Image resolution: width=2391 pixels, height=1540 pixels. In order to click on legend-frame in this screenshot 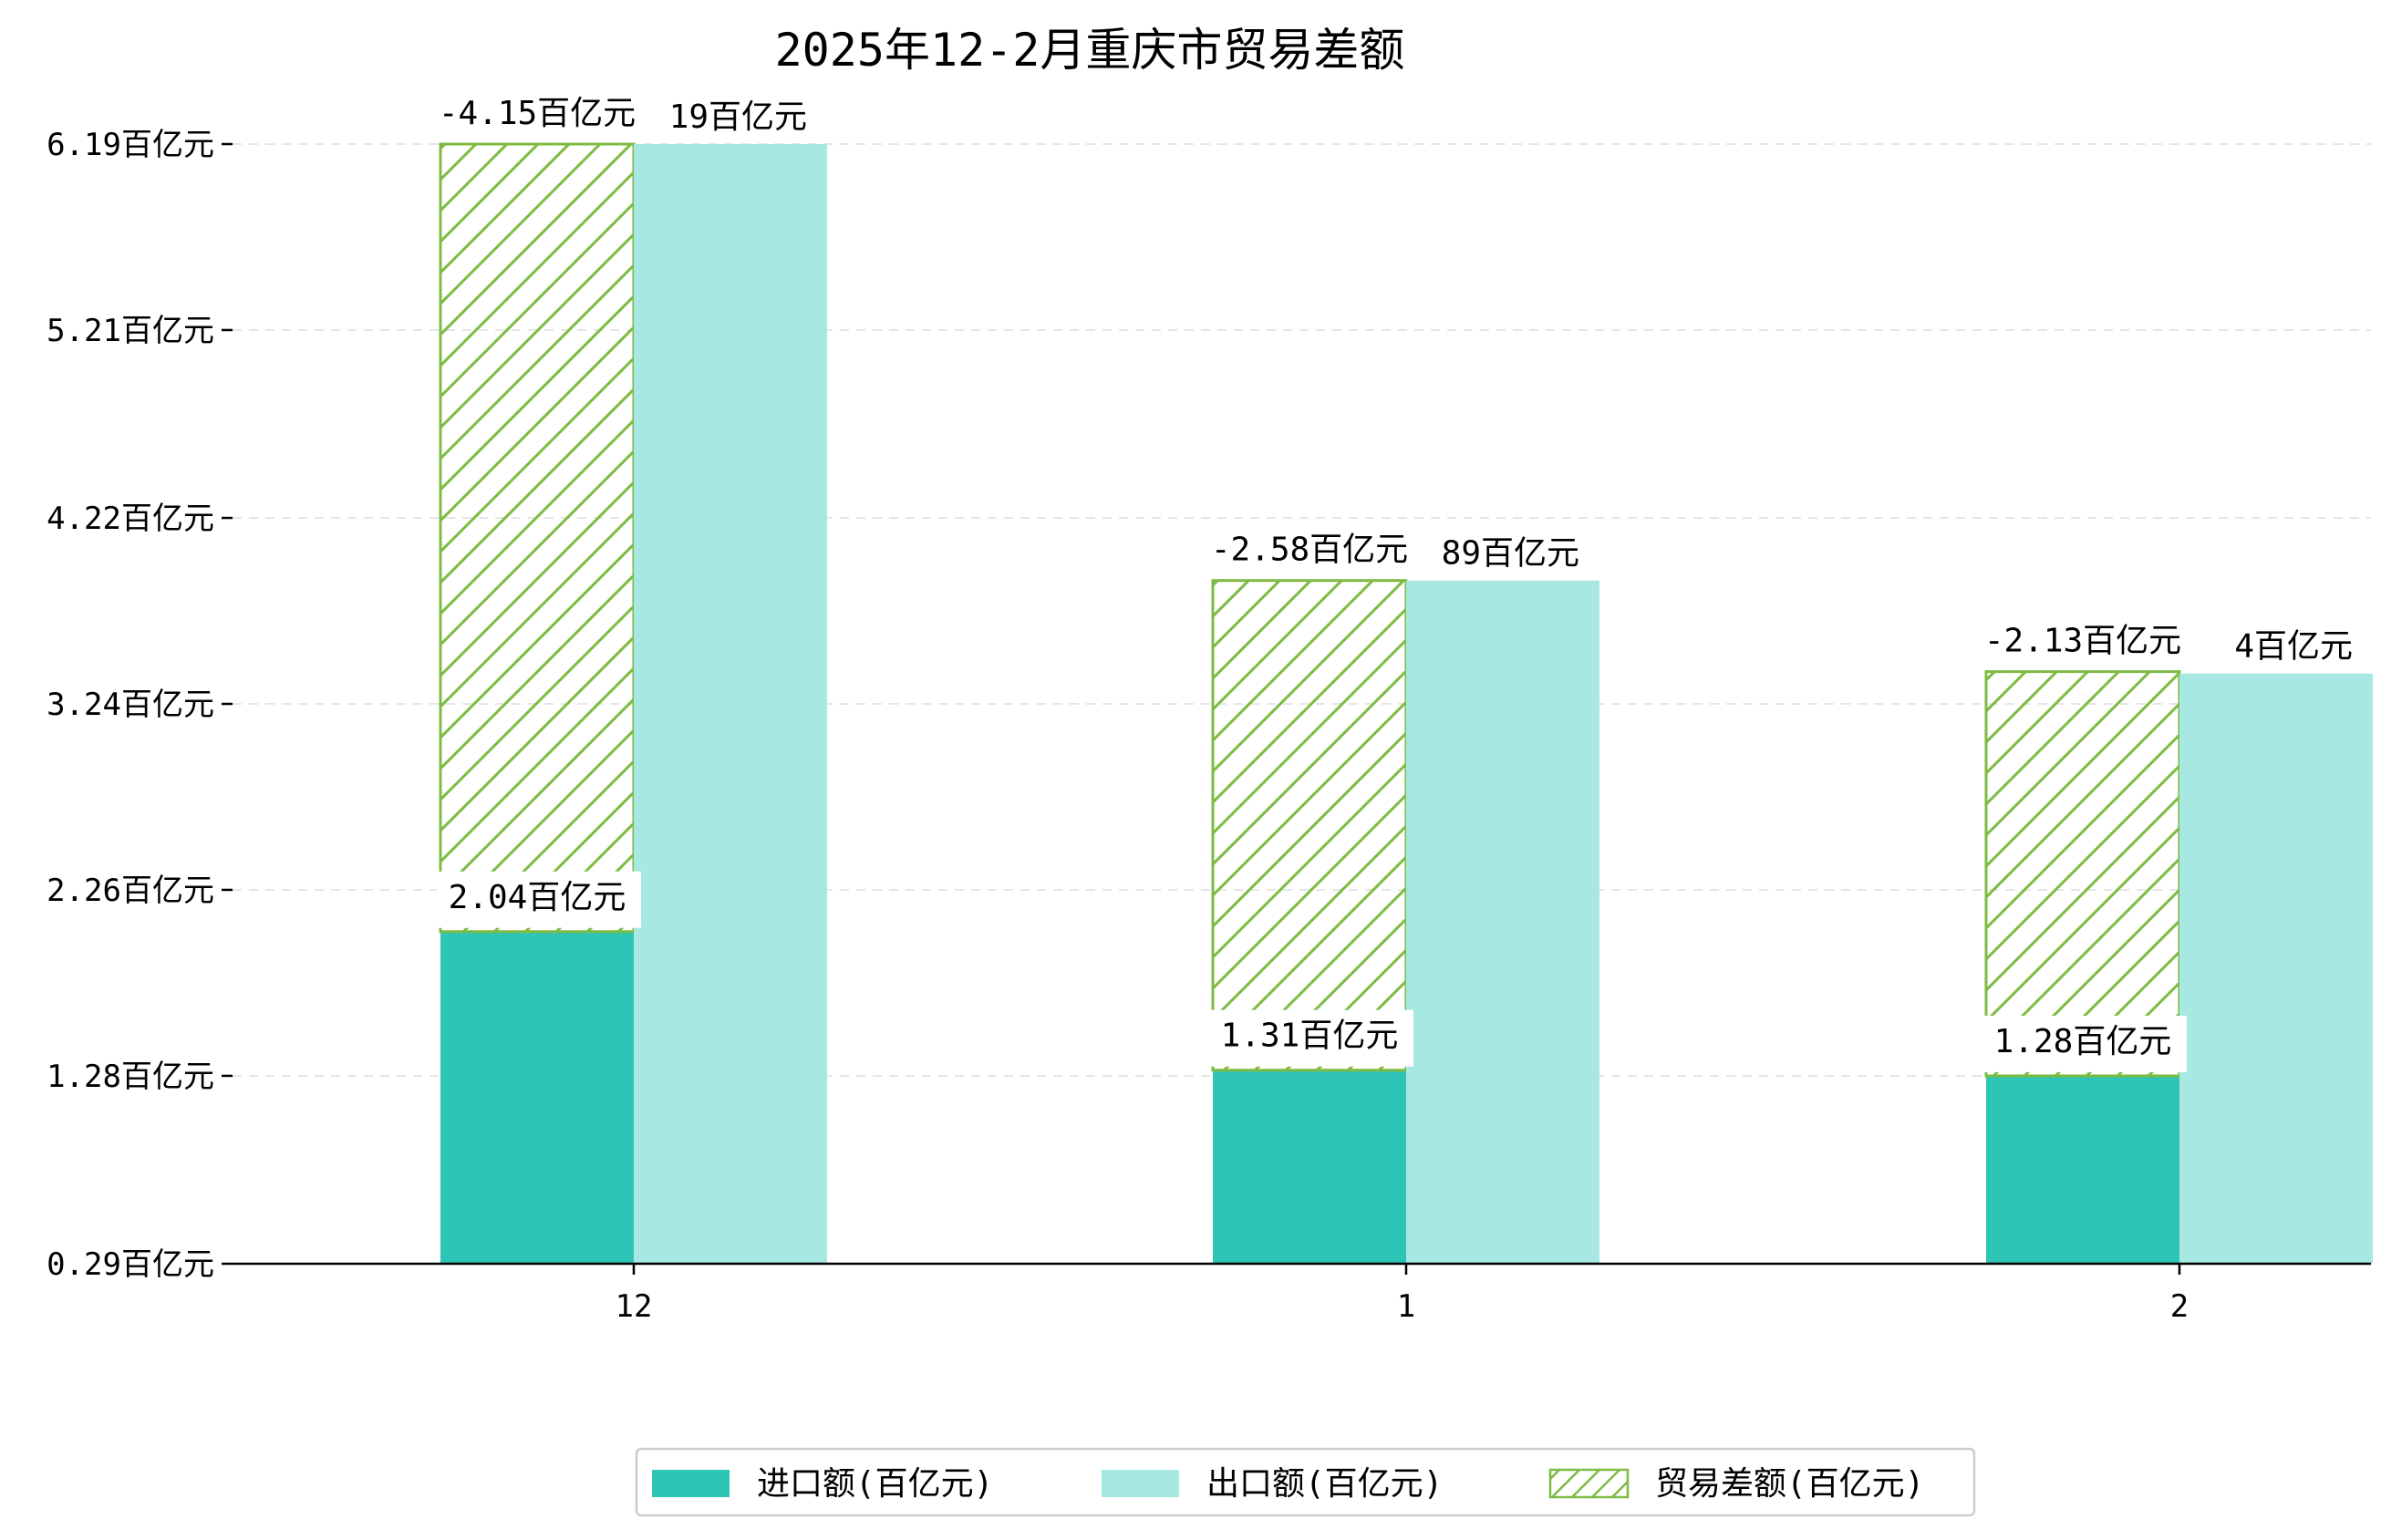, I will do `click(1305, 1482)`.